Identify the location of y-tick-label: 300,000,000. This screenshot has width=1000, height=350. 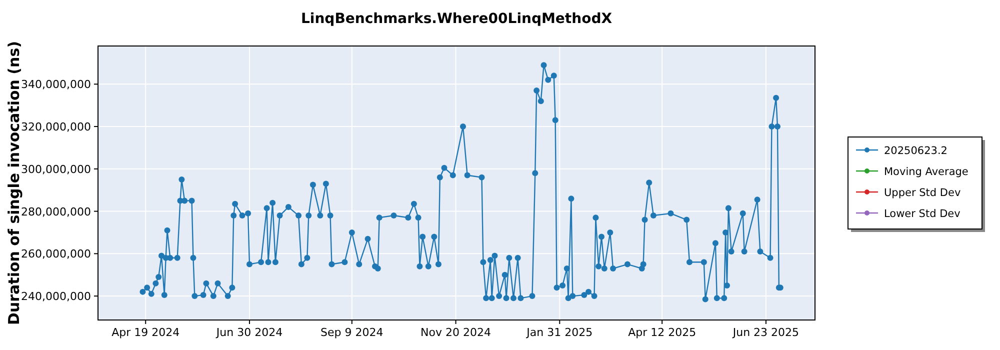
(56, 169).